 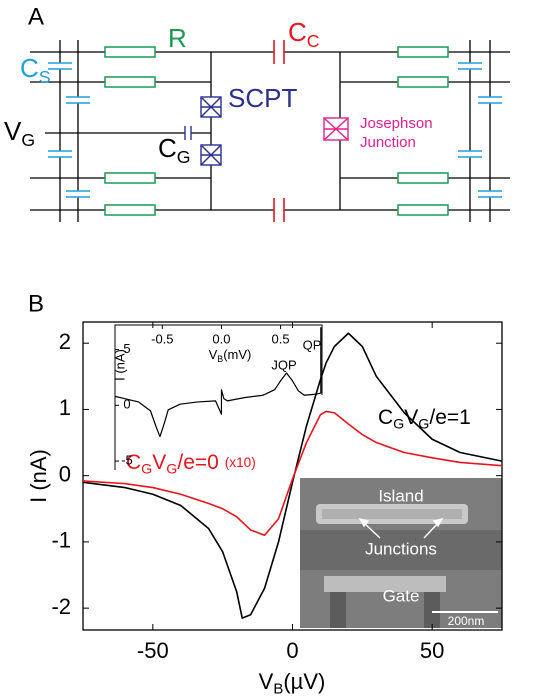 I want to click on label-part: S, so click(x=45, y=76).